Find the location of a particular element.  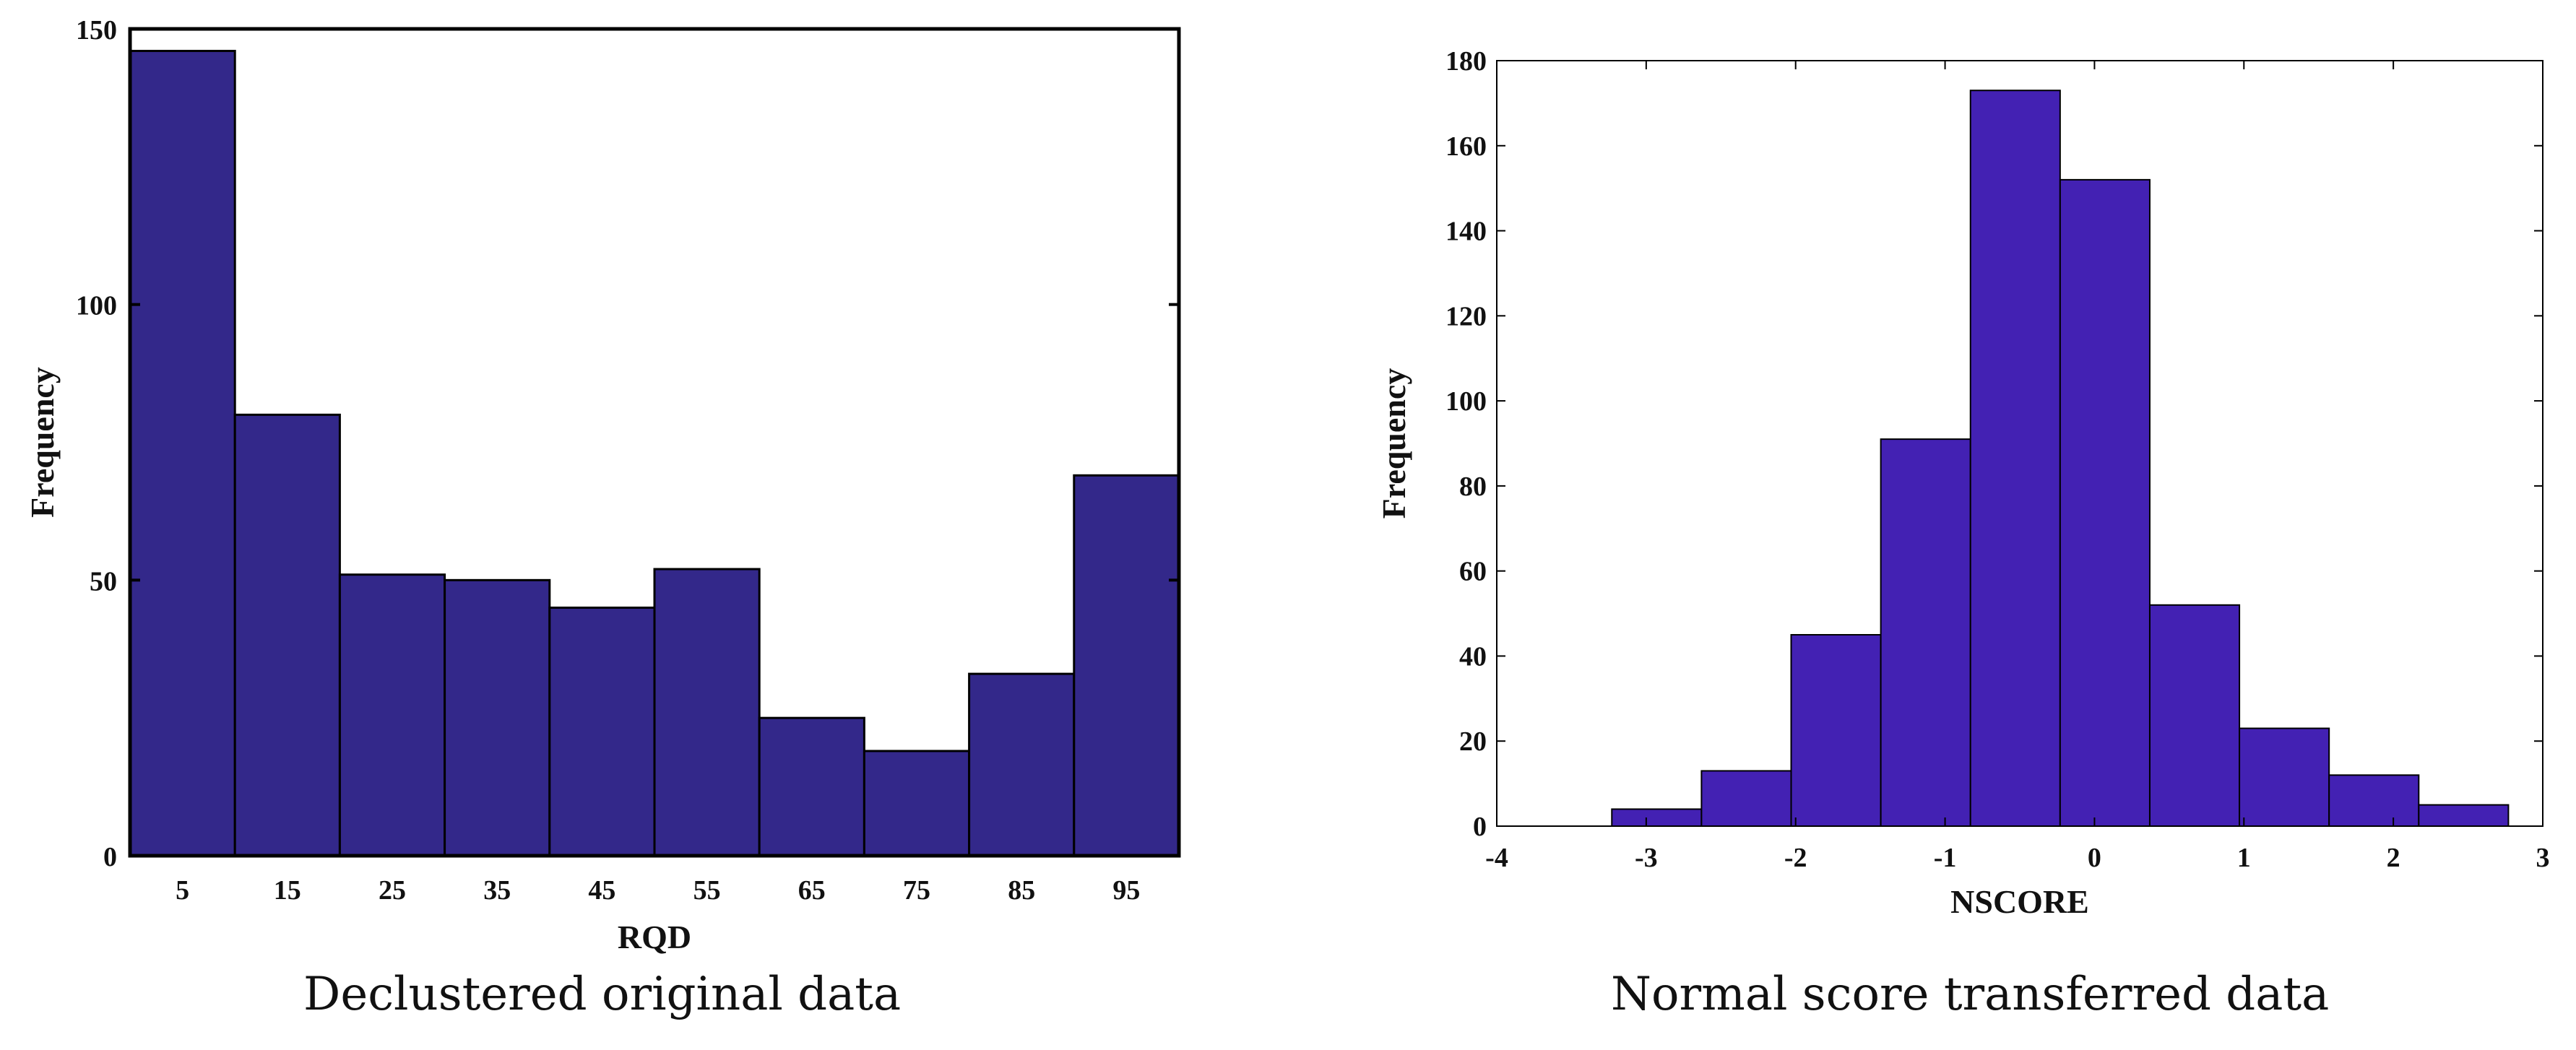

caption-declustered-original-data: Declustered original data is located at coordinates (602, 995).